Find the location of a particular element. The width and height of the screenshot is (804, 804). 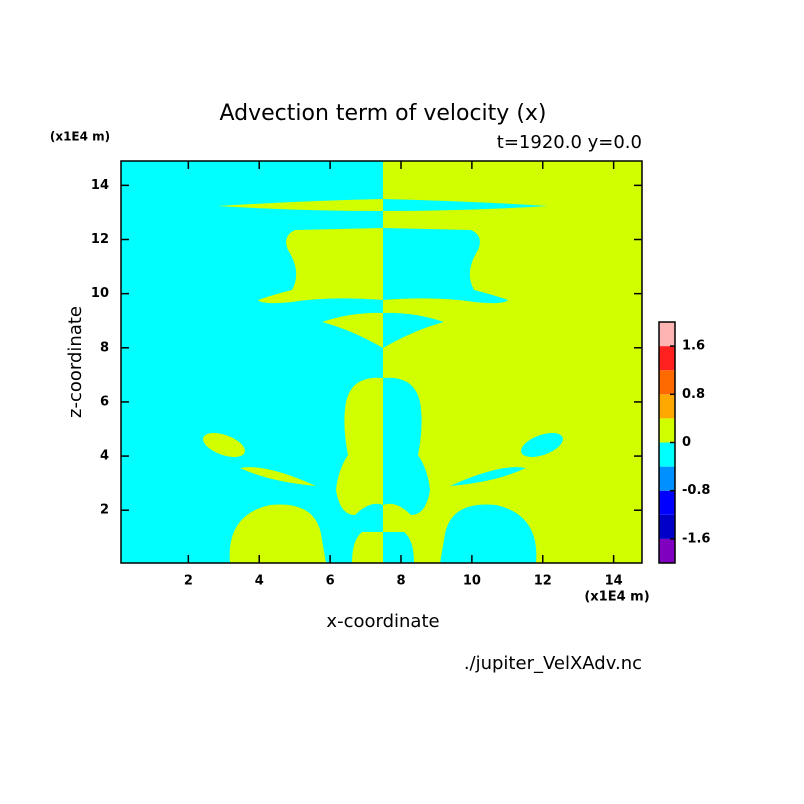

y-tick-label: 14 is located at coordinates (100, 185).